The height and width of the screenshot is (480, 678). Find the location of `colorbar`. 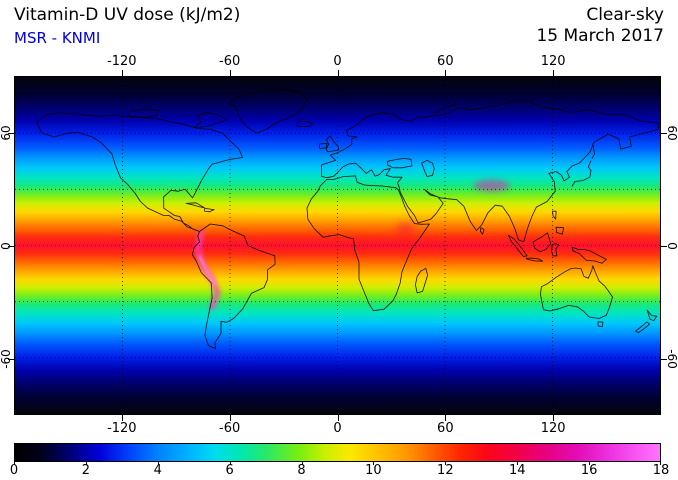

colorbar is located at coordinates (337, 452).